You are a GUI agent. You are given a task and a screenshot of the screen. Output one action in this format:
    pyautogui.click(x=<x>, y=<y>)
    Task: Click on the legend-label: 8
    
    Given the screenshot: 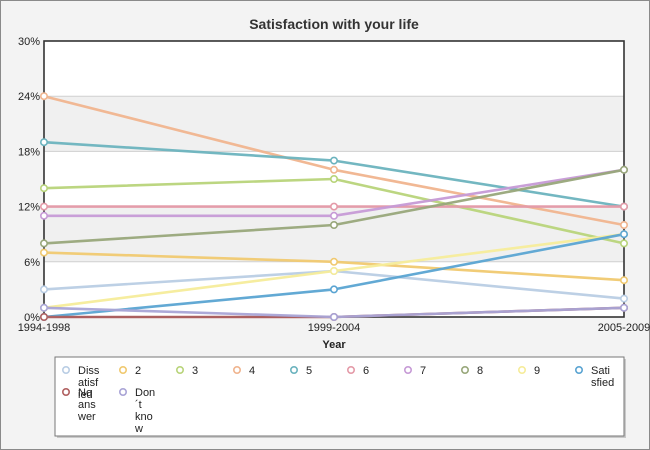 What is the action you would take?
    pyautogui.click(x=480, y=371)
    